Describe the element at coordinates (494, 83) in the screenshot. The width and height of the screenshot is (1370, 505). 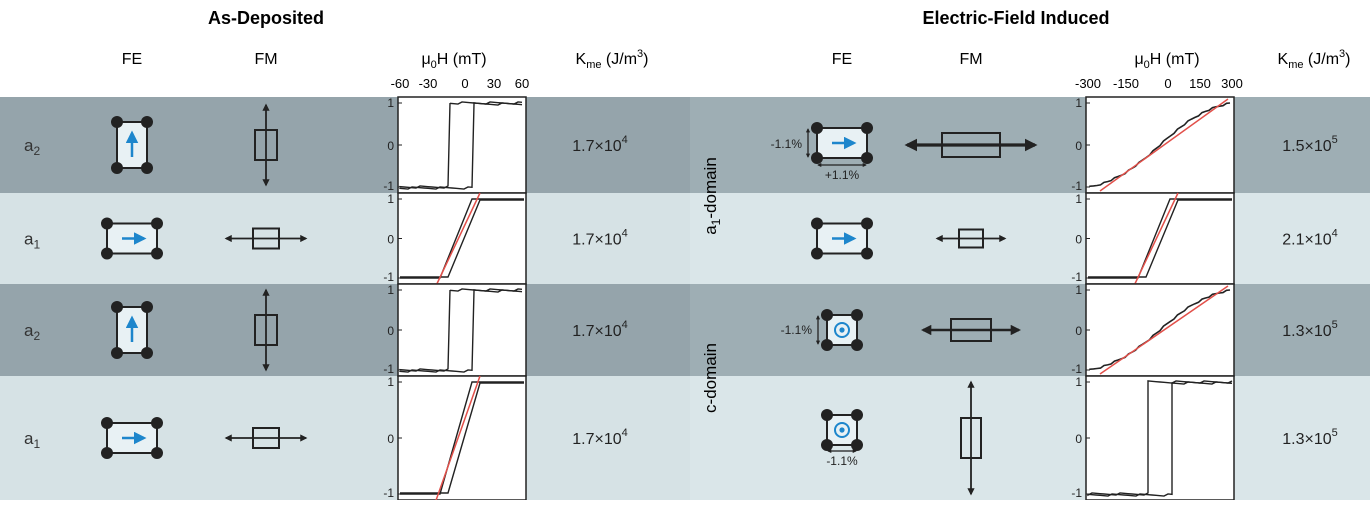
I see `x-tick-label: 30` at that location.